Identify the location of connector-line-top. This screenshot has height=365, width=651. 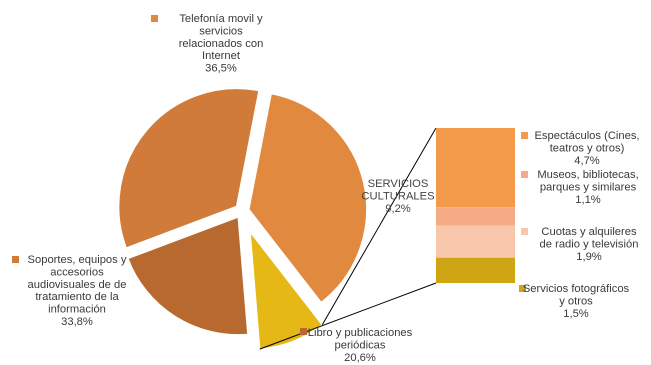
(379, 226).